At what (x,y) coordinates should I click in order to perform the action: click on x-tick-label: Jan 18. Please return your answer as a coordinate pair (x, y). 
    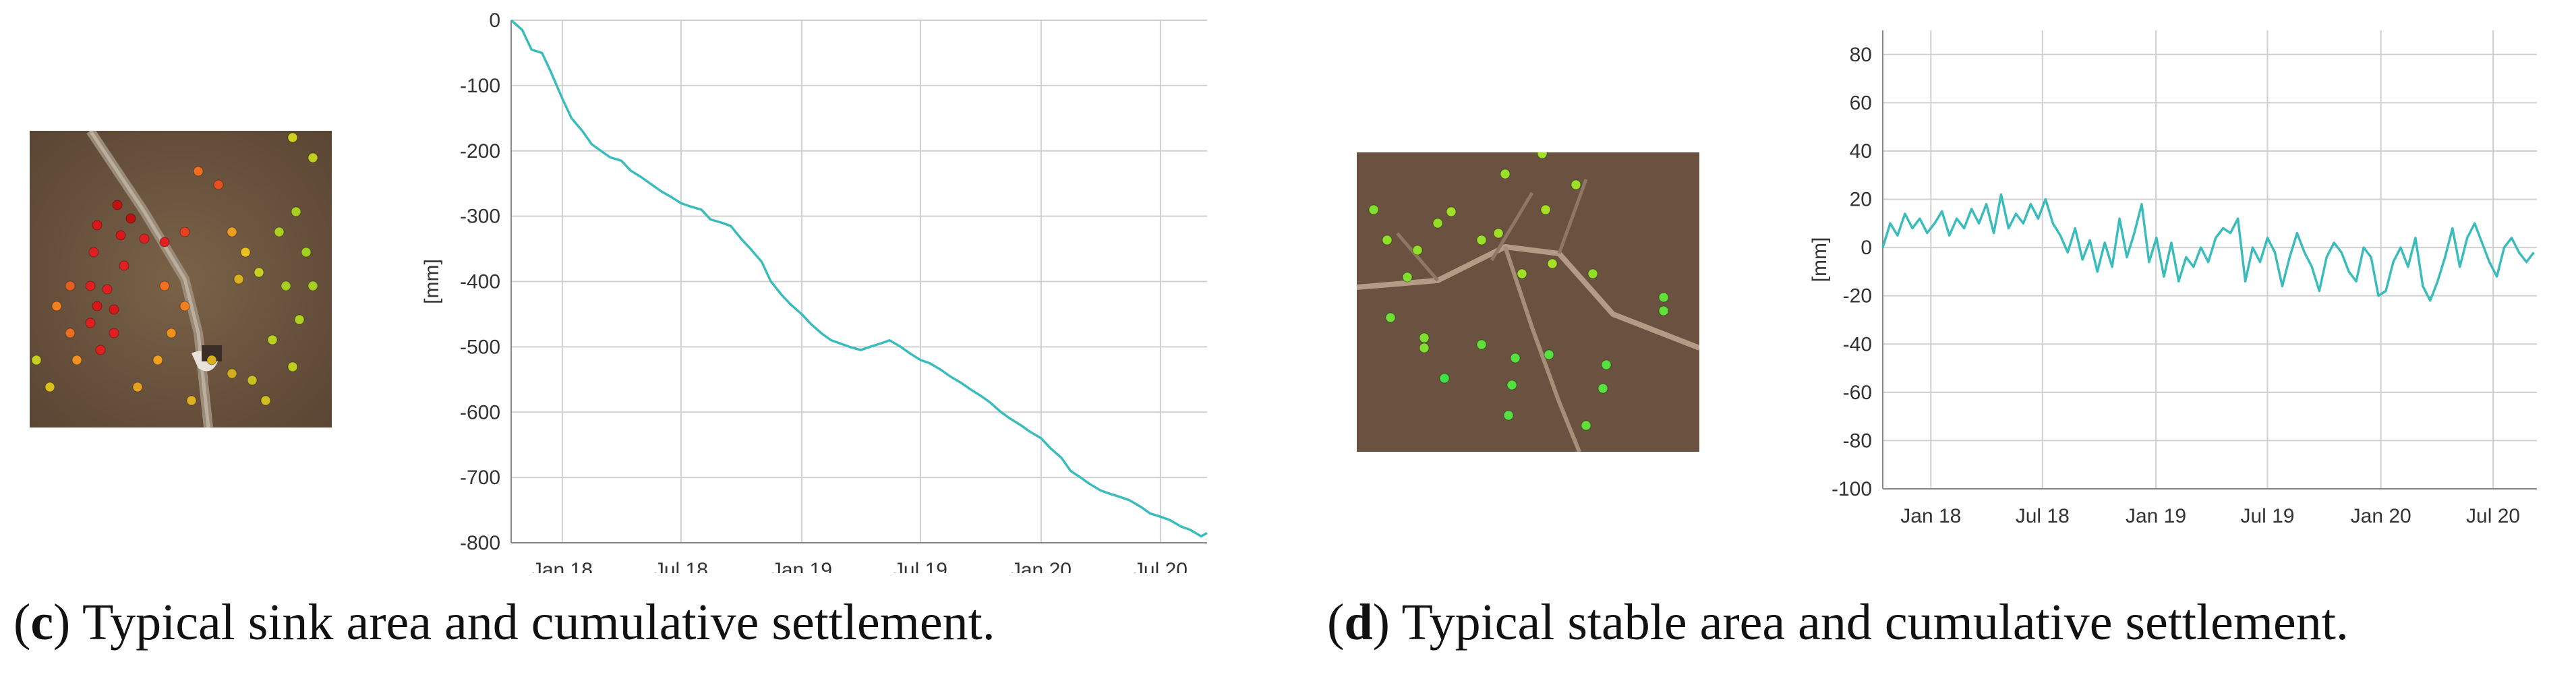
    Looking at the image, I should click on (1931, 516).